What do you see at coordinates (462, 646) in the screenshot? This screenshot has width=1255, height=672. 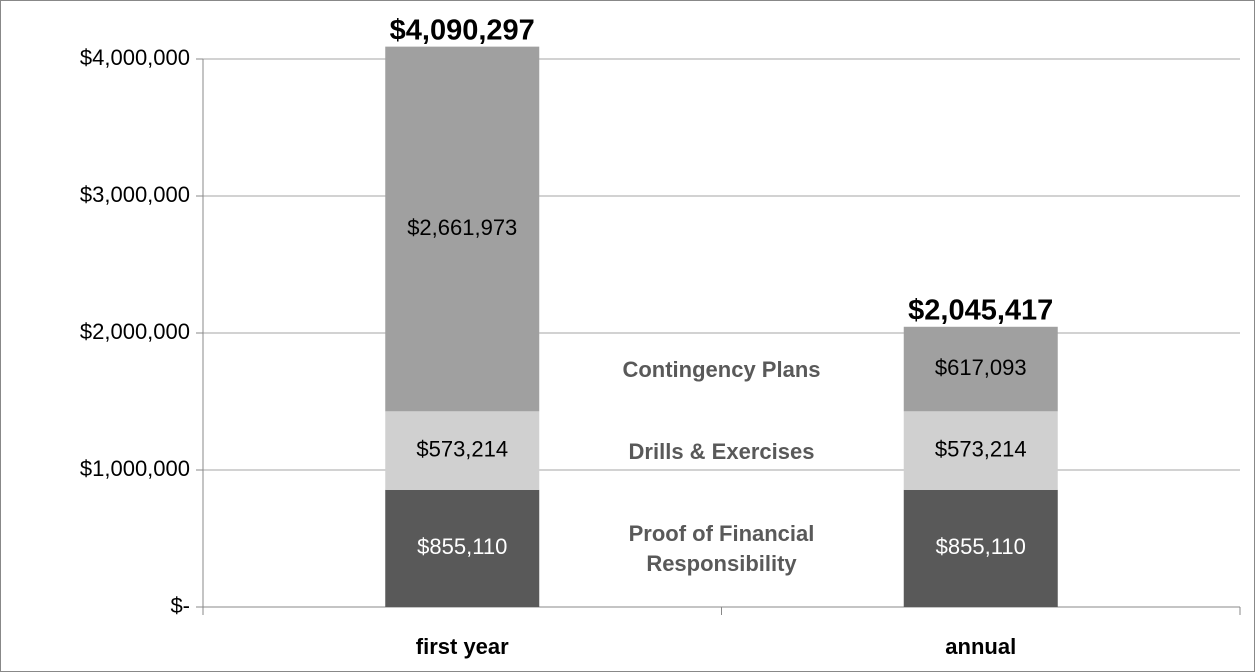 I see `x-tick-label: first year` at bounding box center [462, 646].